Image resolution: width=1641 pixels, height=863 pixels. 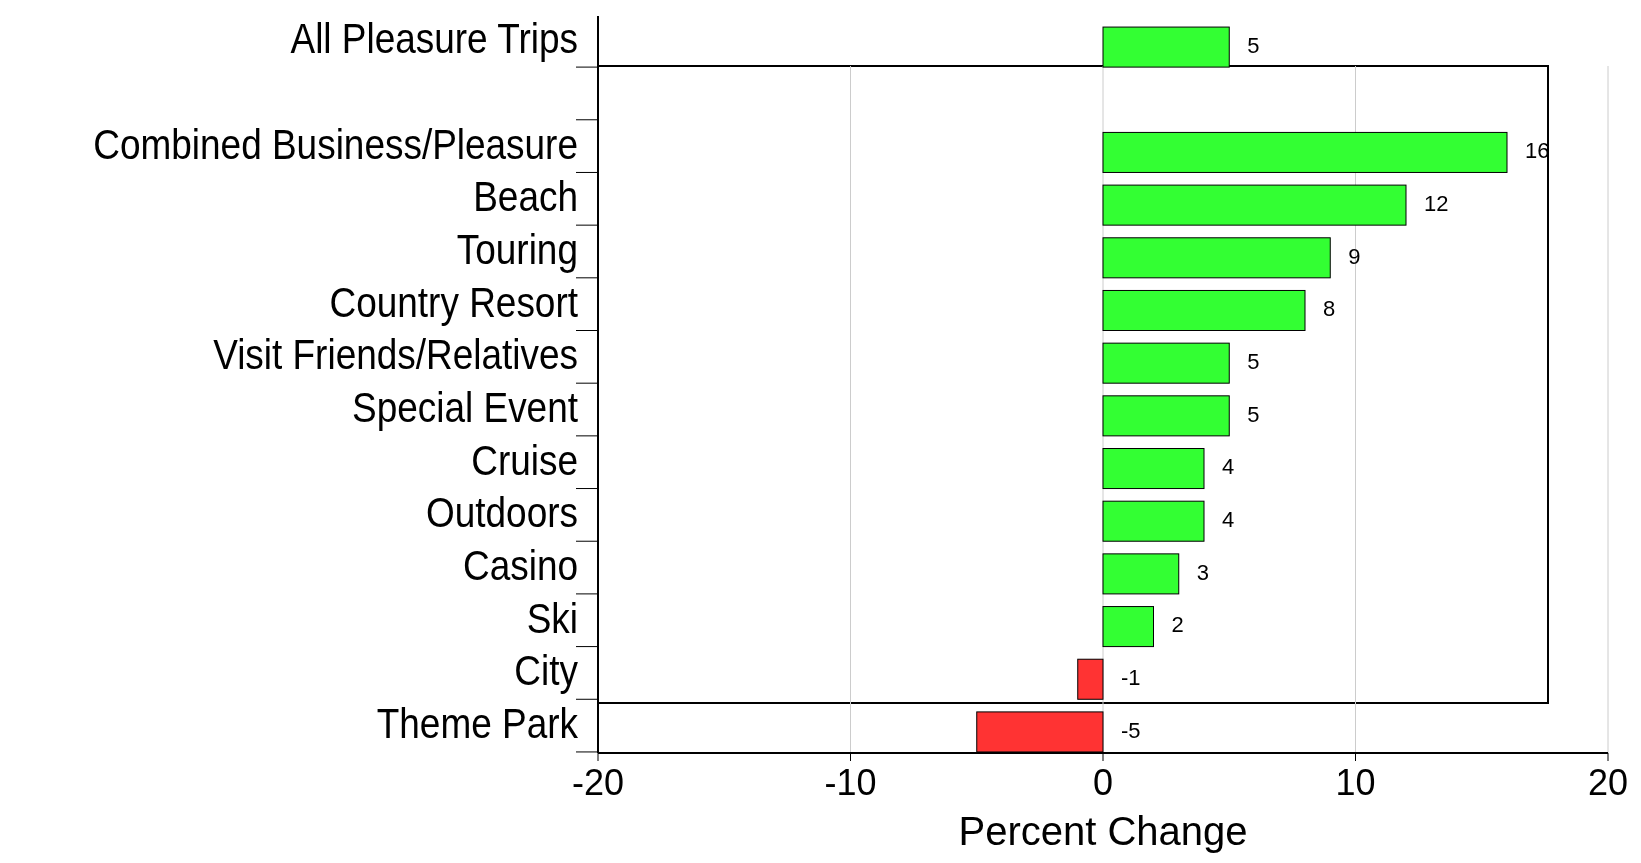 I want to click on y-tick-label: Cruise, so click(x=524, y=460).